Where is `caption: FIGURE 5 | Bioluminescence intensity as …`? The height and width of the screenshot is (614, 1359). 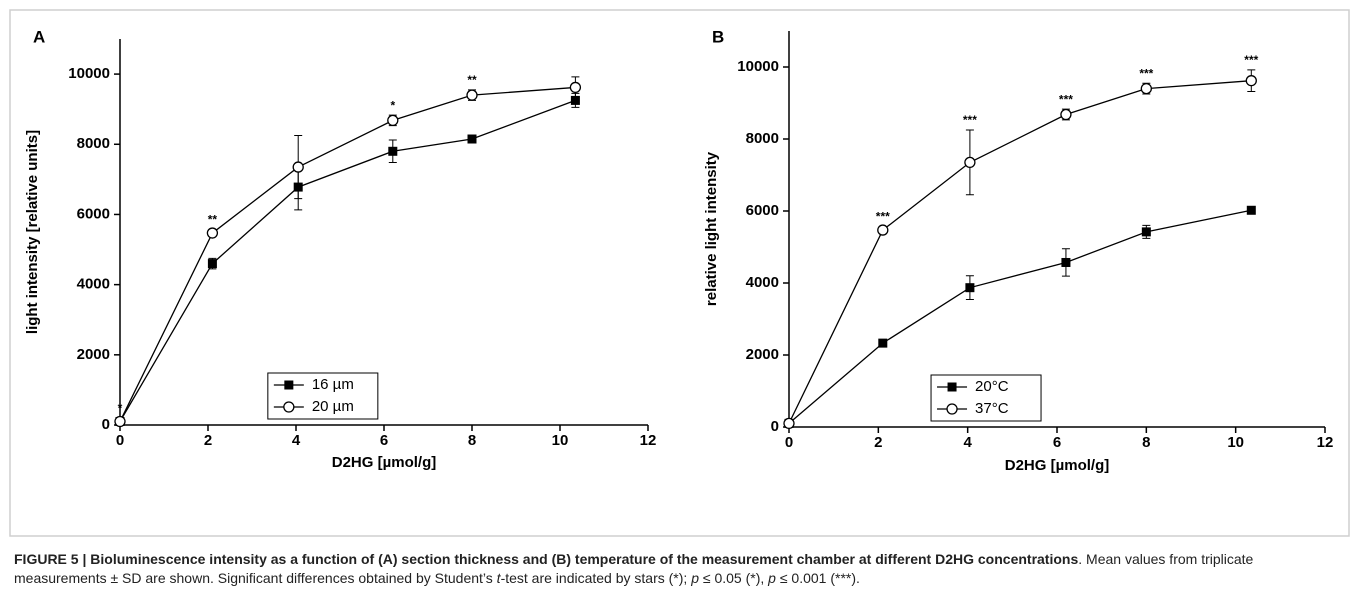
caption: FIGURE 5 | Bioluminescence intensity as … is located at coordinates (679, 569).